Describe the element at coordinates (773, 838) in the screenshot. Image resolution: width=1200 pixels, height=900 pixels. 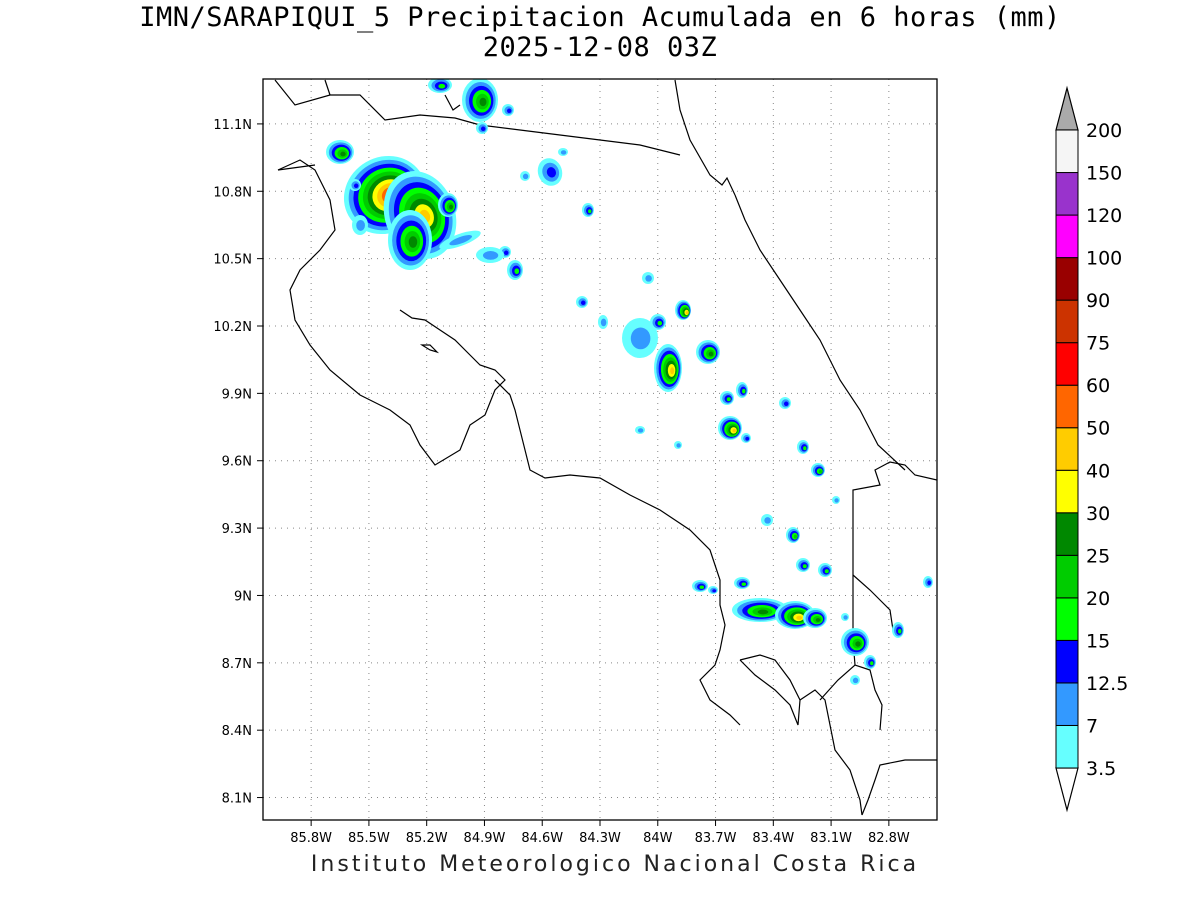
I see `lon-tick-label: 83.4W` at that location.